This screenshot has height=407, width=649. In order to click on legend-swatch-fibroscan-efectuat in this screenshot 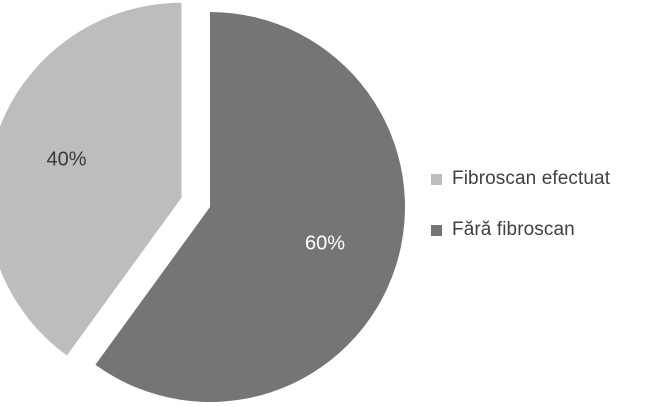, I will do `click(436, 179)`.